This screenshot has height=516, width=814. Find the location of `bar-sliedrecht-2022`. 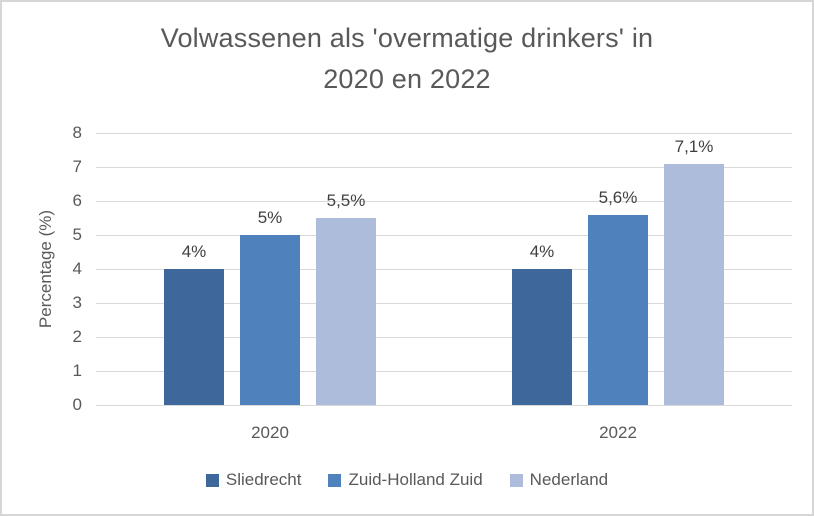

bar-sliedrecht-2022 is located at coordinates (542, 337).